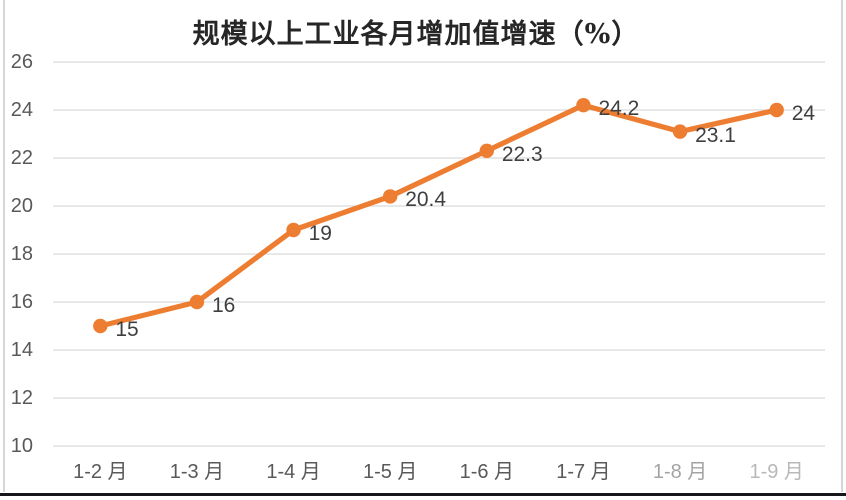 This screenshot has height=500, width=846. Describe the element at coordinates (583, 472) in the screenshot. I see `x-axis-tick-label: 1-7 月` at that location.